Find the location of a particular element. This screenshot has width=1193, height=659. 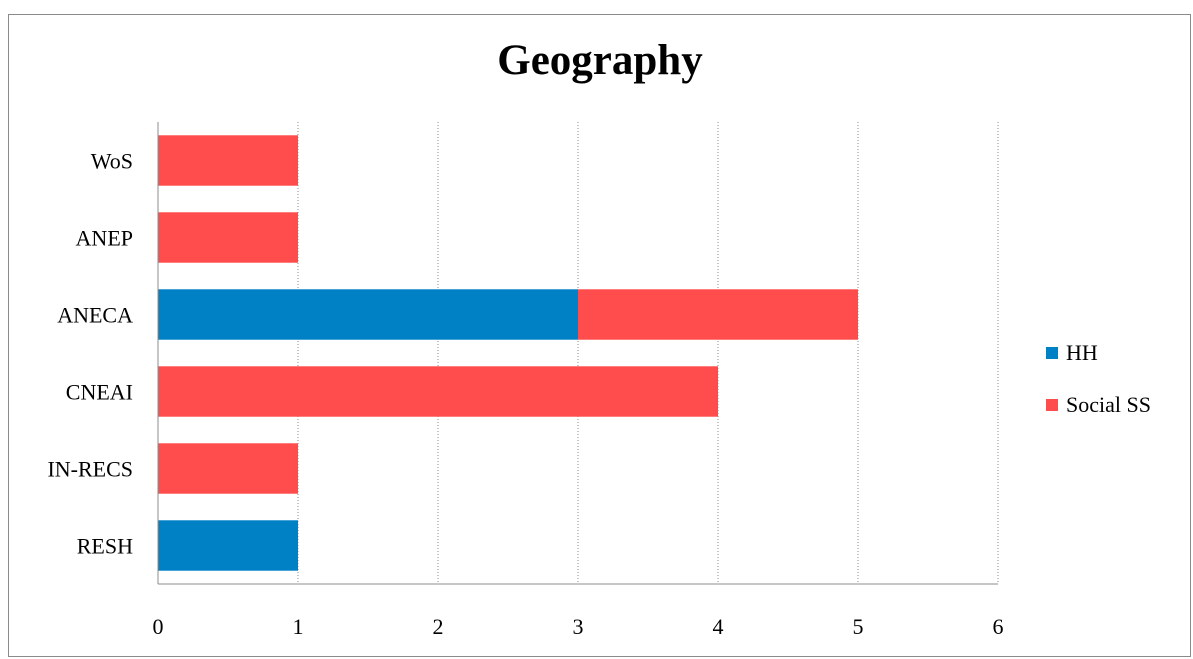

legend-swatch-social-ss is located at coordinates (1052, 405).